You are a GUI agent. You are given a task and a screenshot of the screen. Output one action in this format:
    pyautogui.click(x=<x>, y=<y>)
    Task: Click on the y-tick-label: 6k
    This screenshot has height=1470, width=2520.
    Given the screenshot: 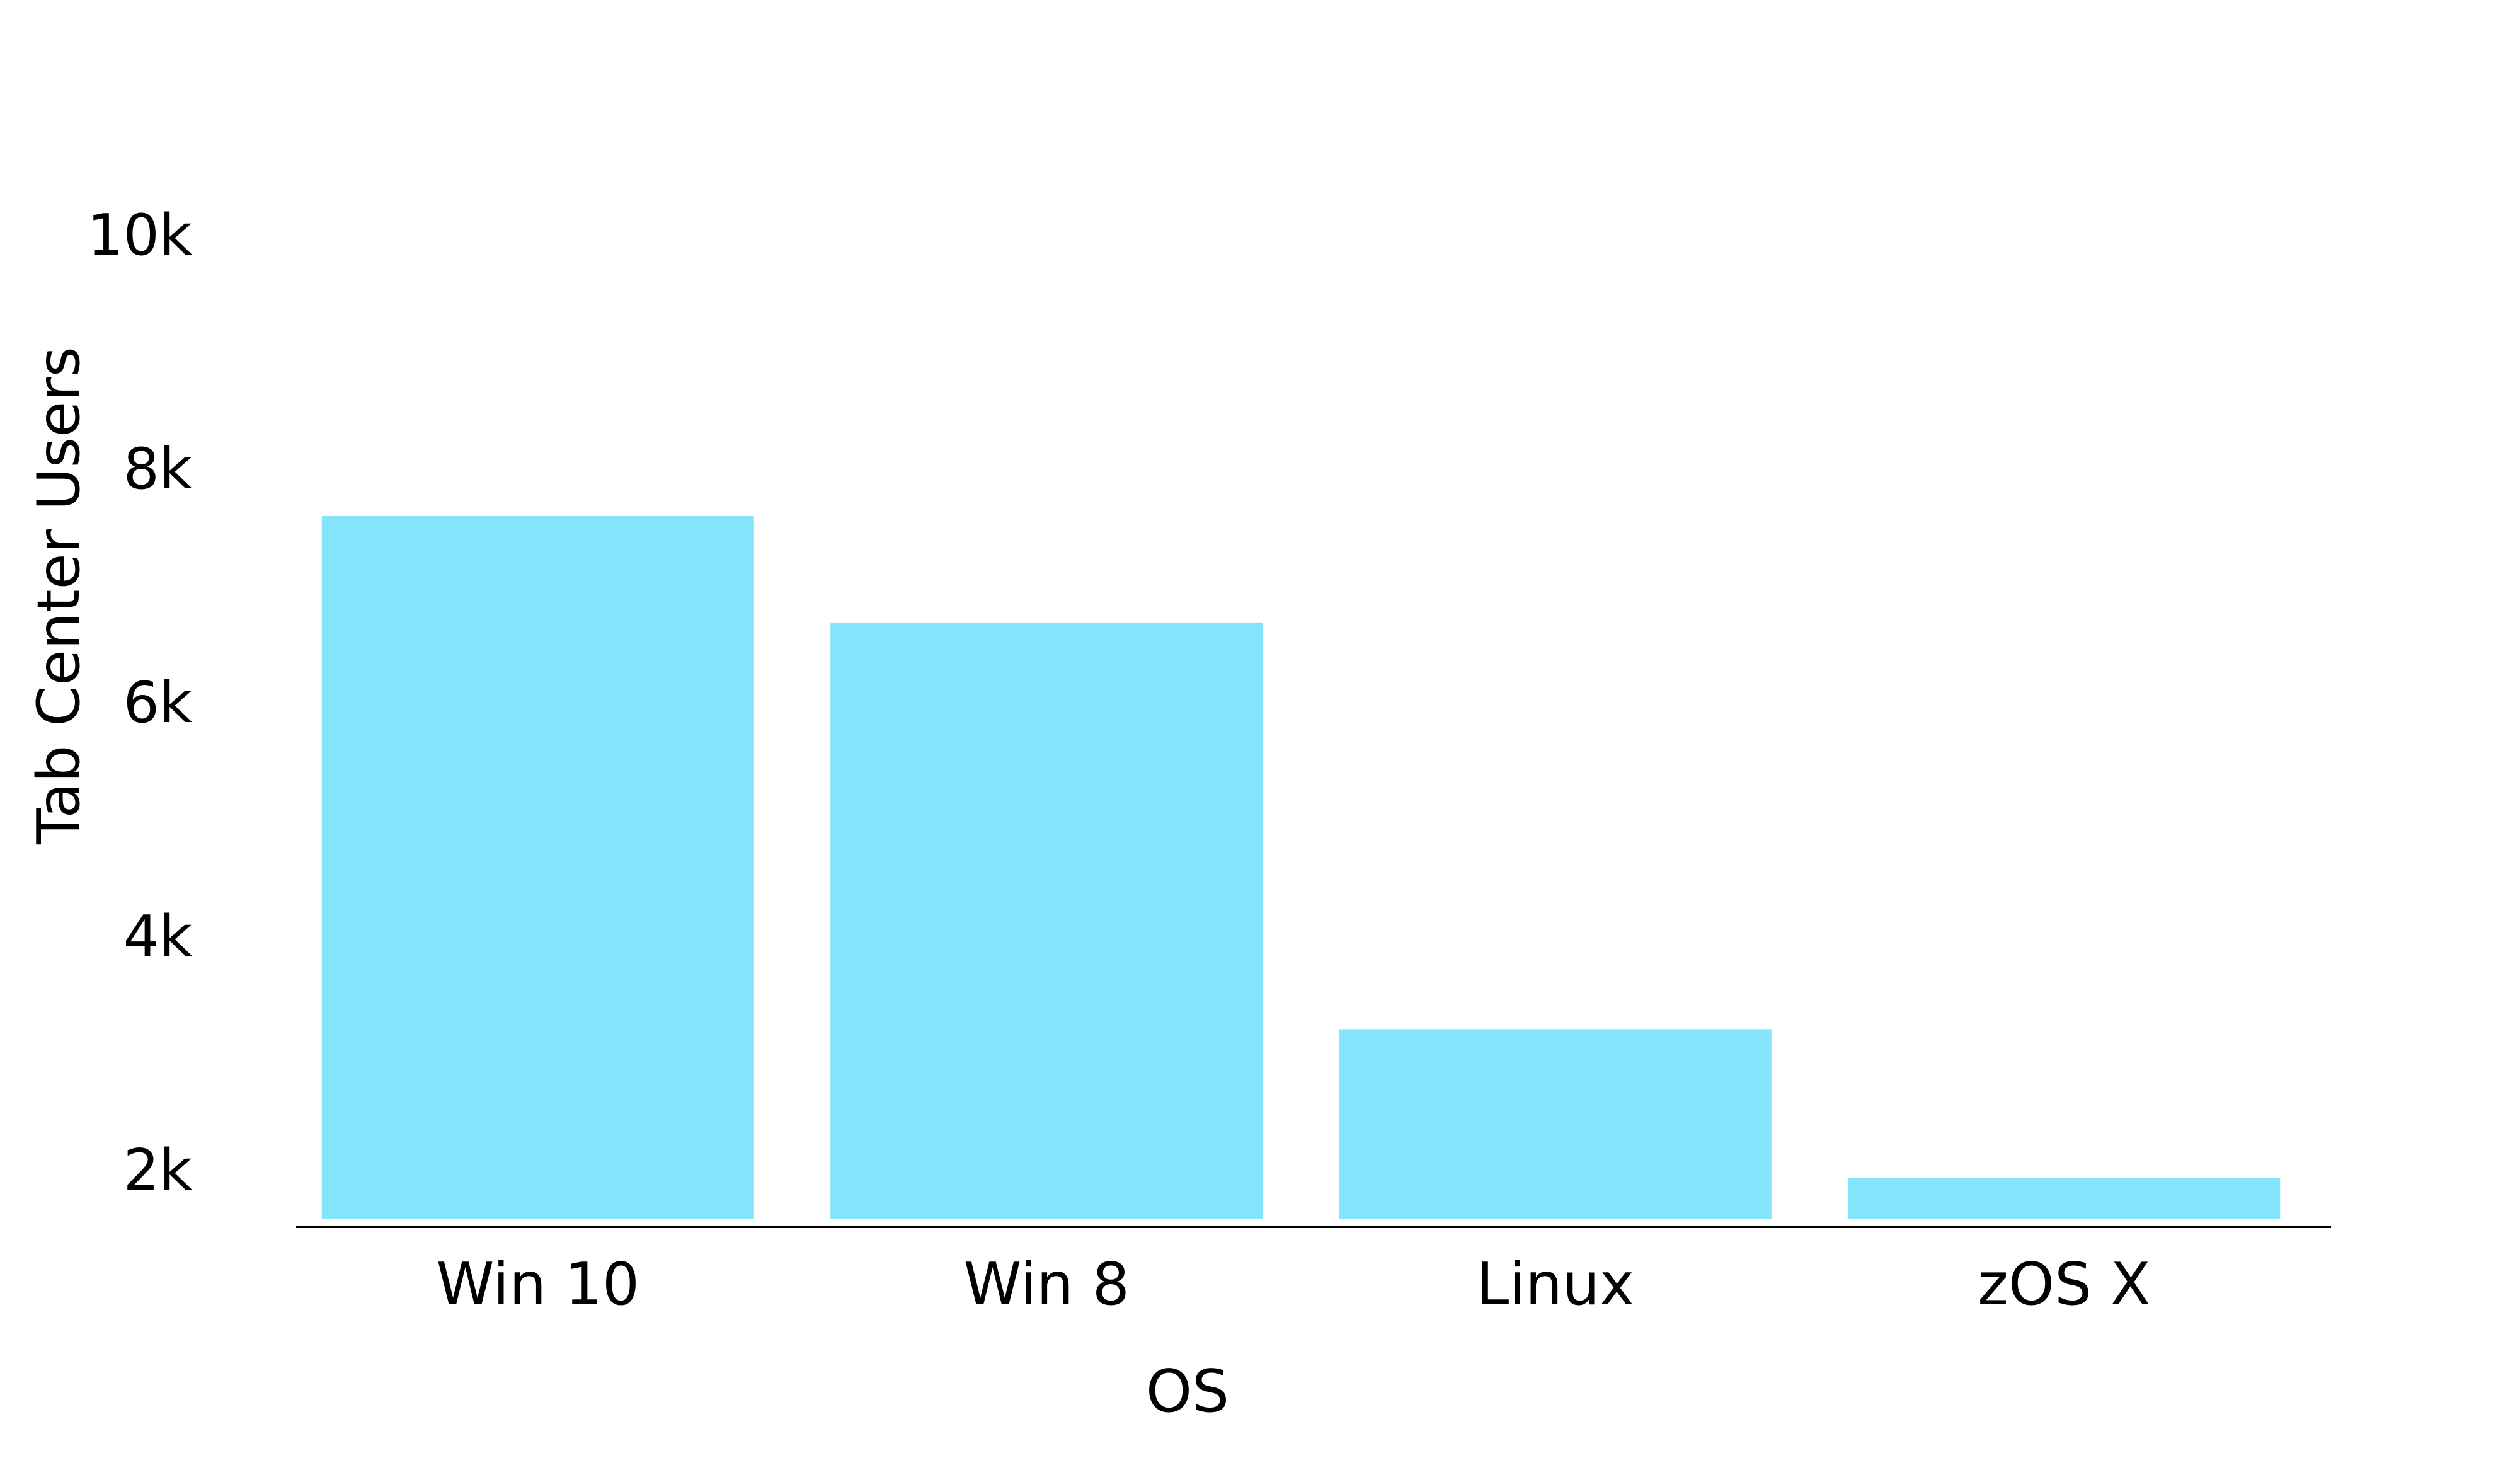 What is the action you would take?
    pyautogui.click(x=157, y=703)
    